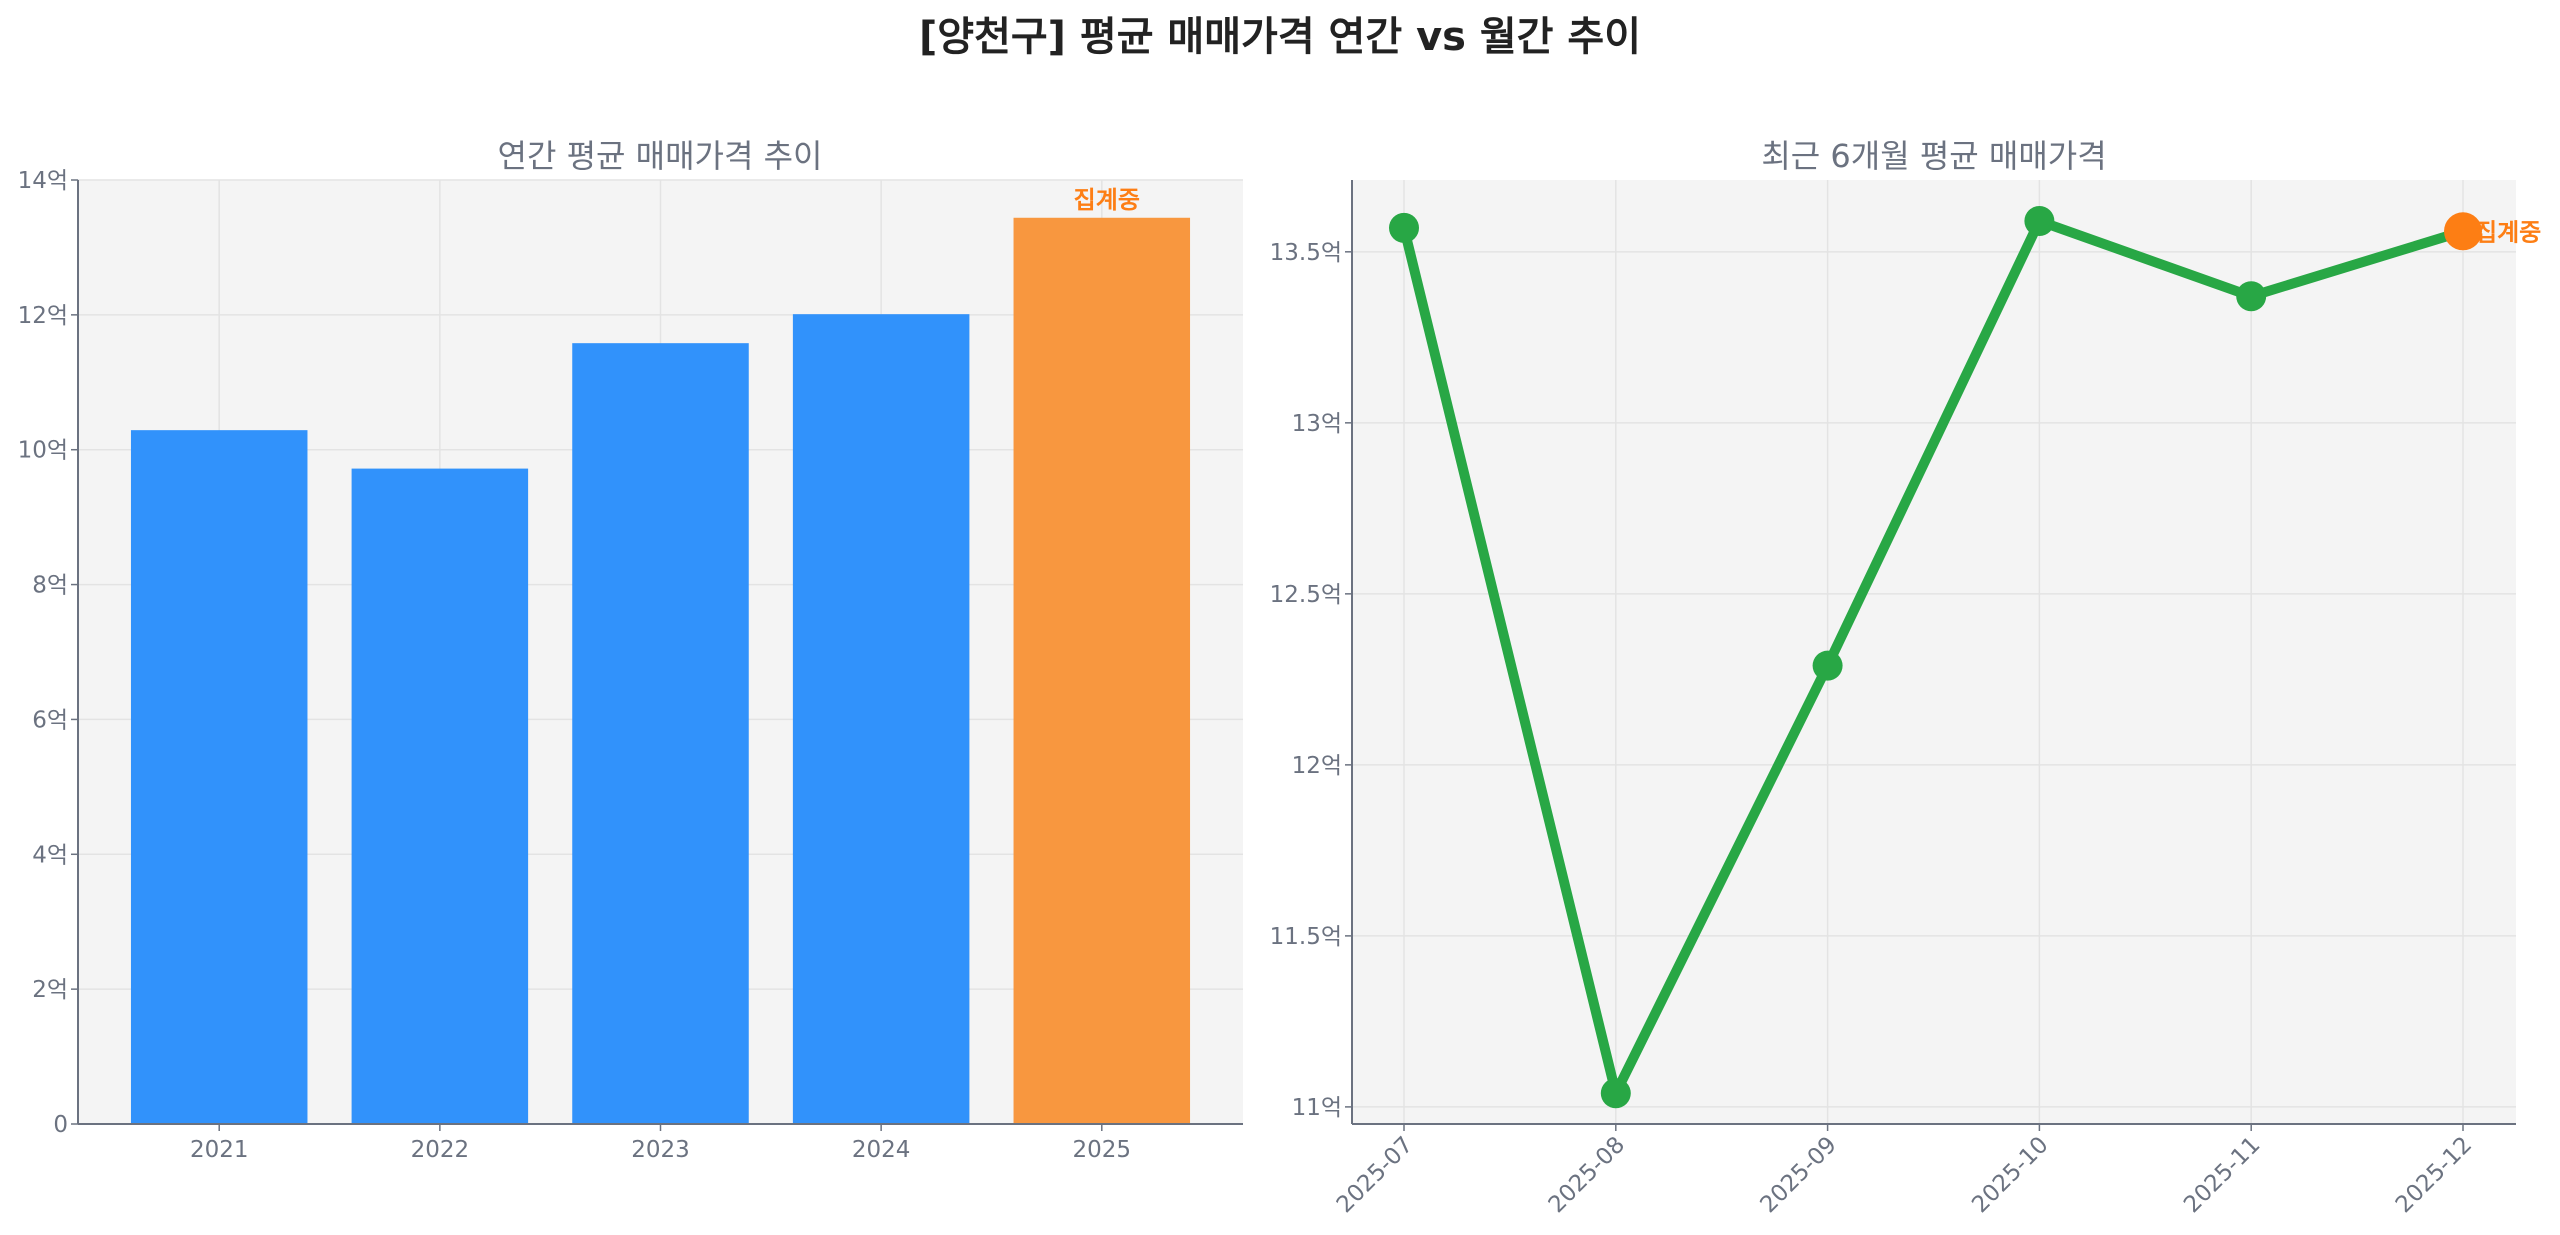 The width and height of the screenshot is (2560, 1235). Describe the element at coordinates (1798, 1175) in the screenshot. I see `x-tick-label: 2025-09` at that location.